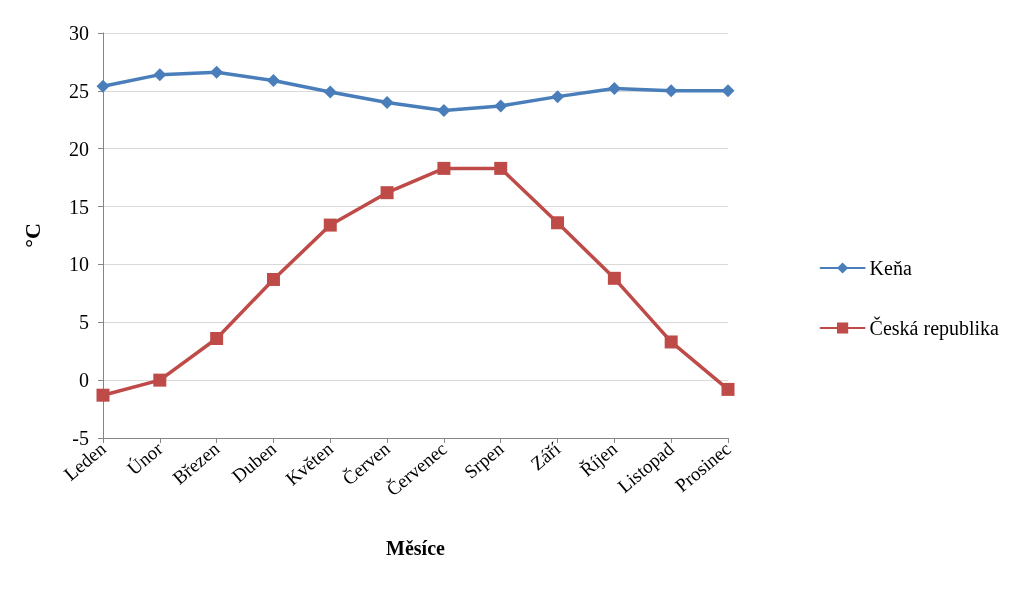  What do you see at coordinates (890, 268) in the screenshot?
I see `legend-label: Keňa` at bounding box center [890, 268].